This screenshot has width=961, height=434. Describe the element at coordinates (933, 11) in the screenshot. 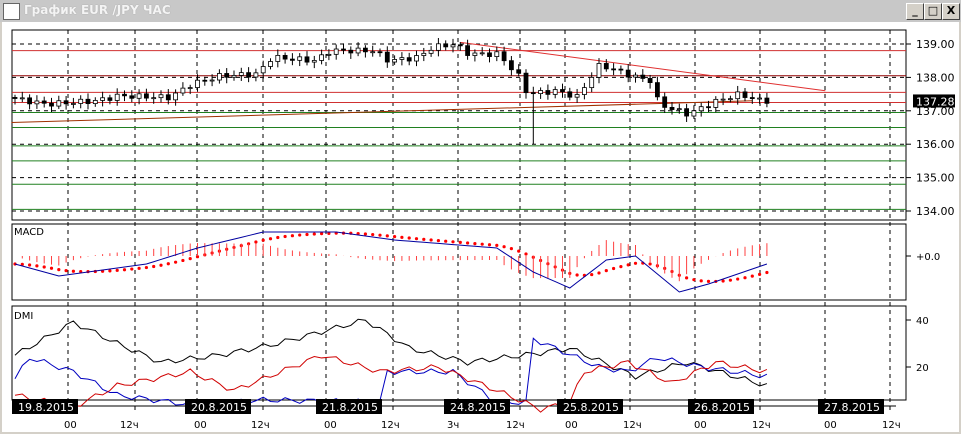

I see `maximize-button: □` at that location.